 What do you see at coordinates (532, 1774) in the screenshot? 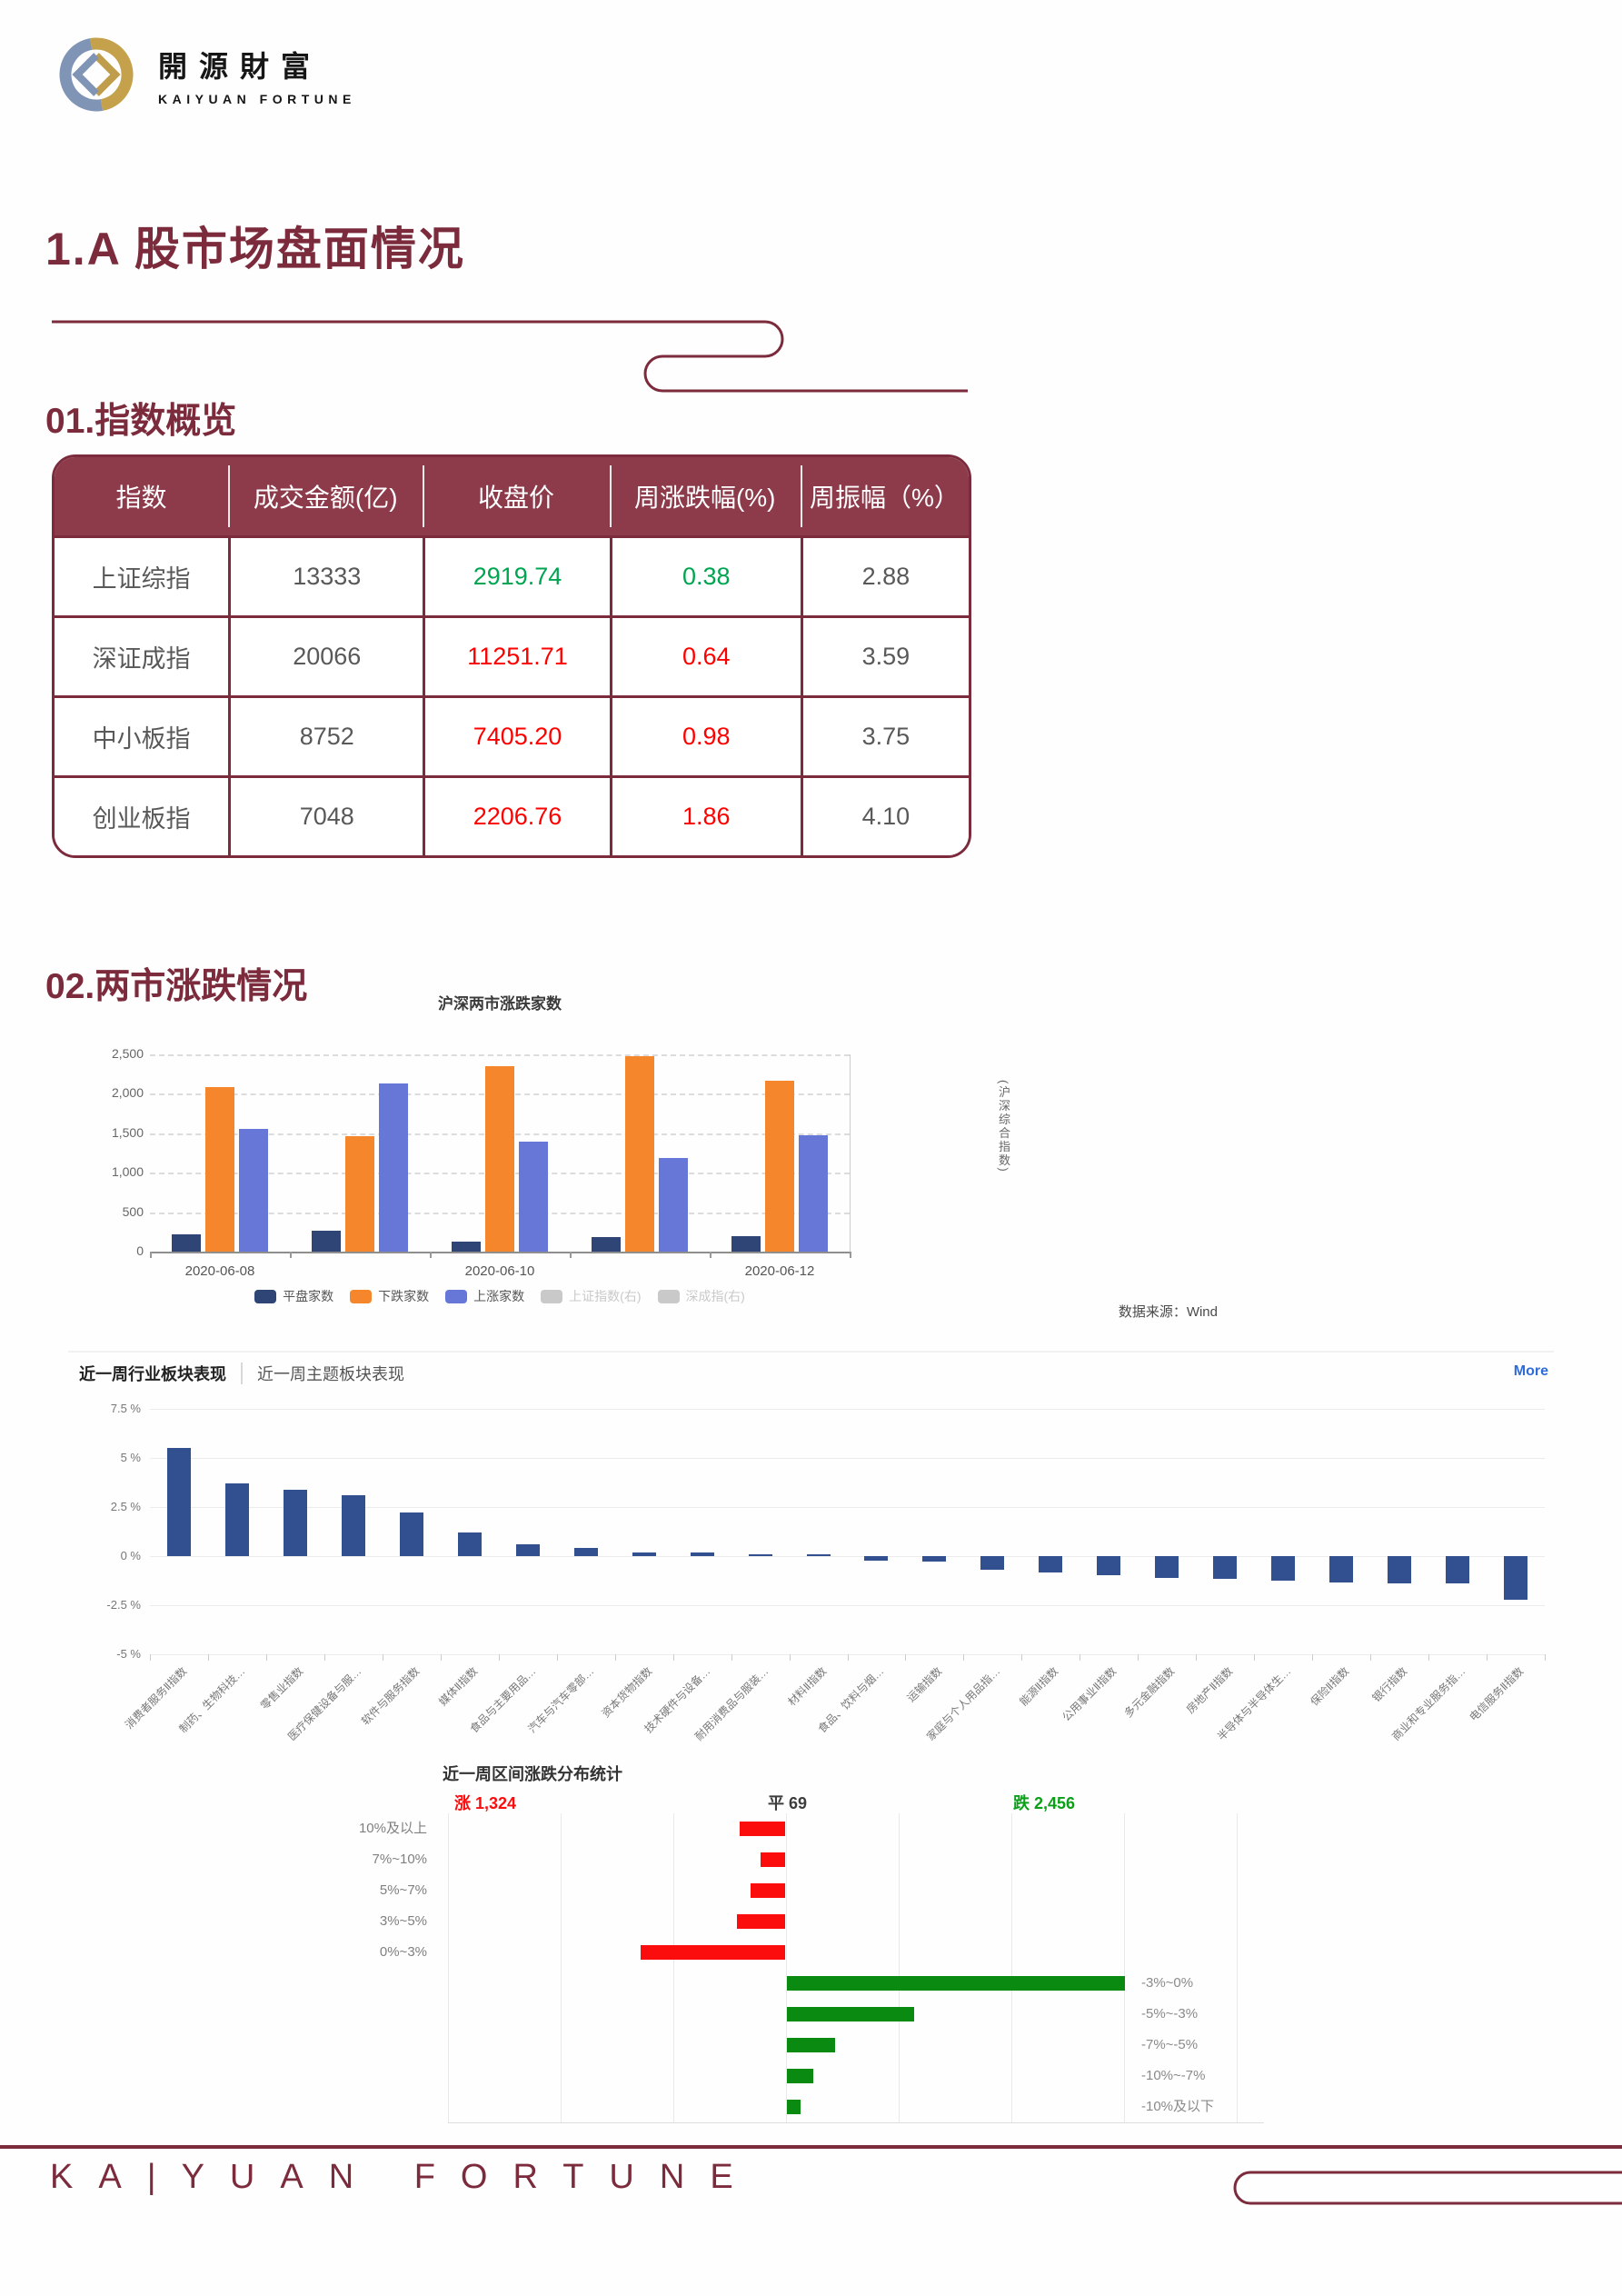
I see `chart3-title: 近一周区间涨跌分布统计` at bounding box center [532, 1774].